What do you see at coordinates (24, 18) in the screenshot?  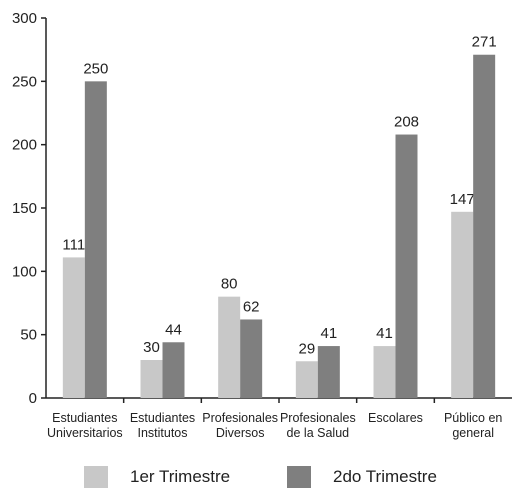 I see `y-tick-label: 300` at bounding box center [24, 18].